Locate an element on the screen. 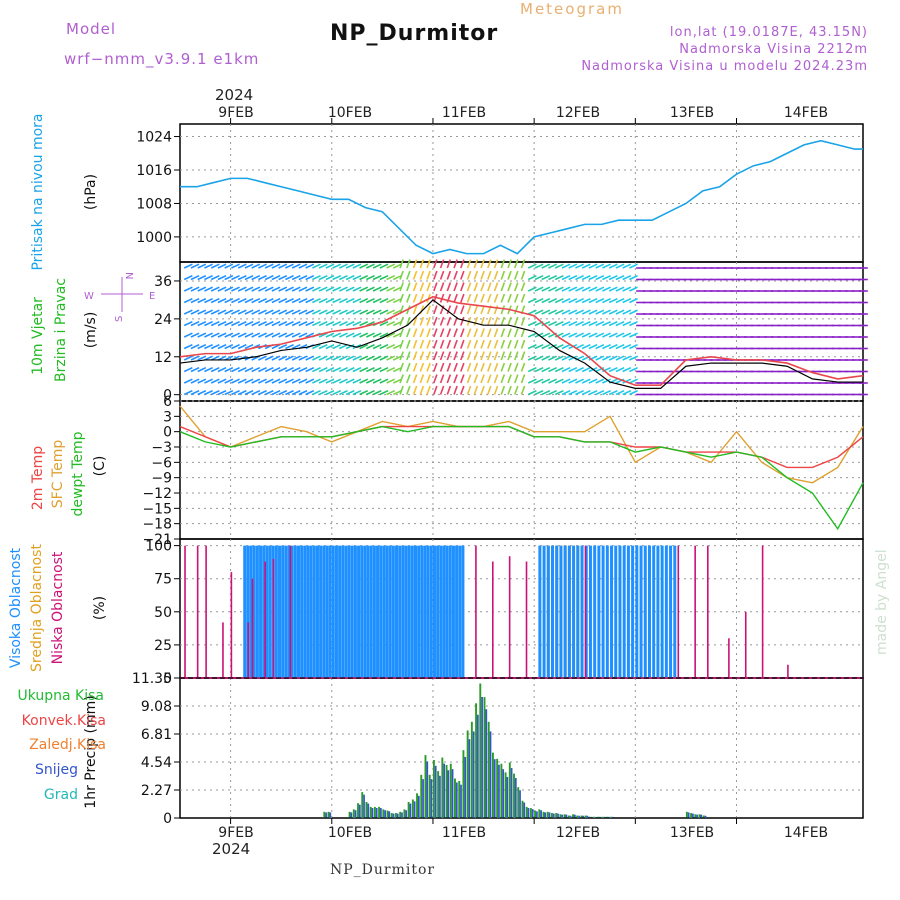 This screenshot has height=900, width=900. compass-n: N is located at coordinates (128, 275).